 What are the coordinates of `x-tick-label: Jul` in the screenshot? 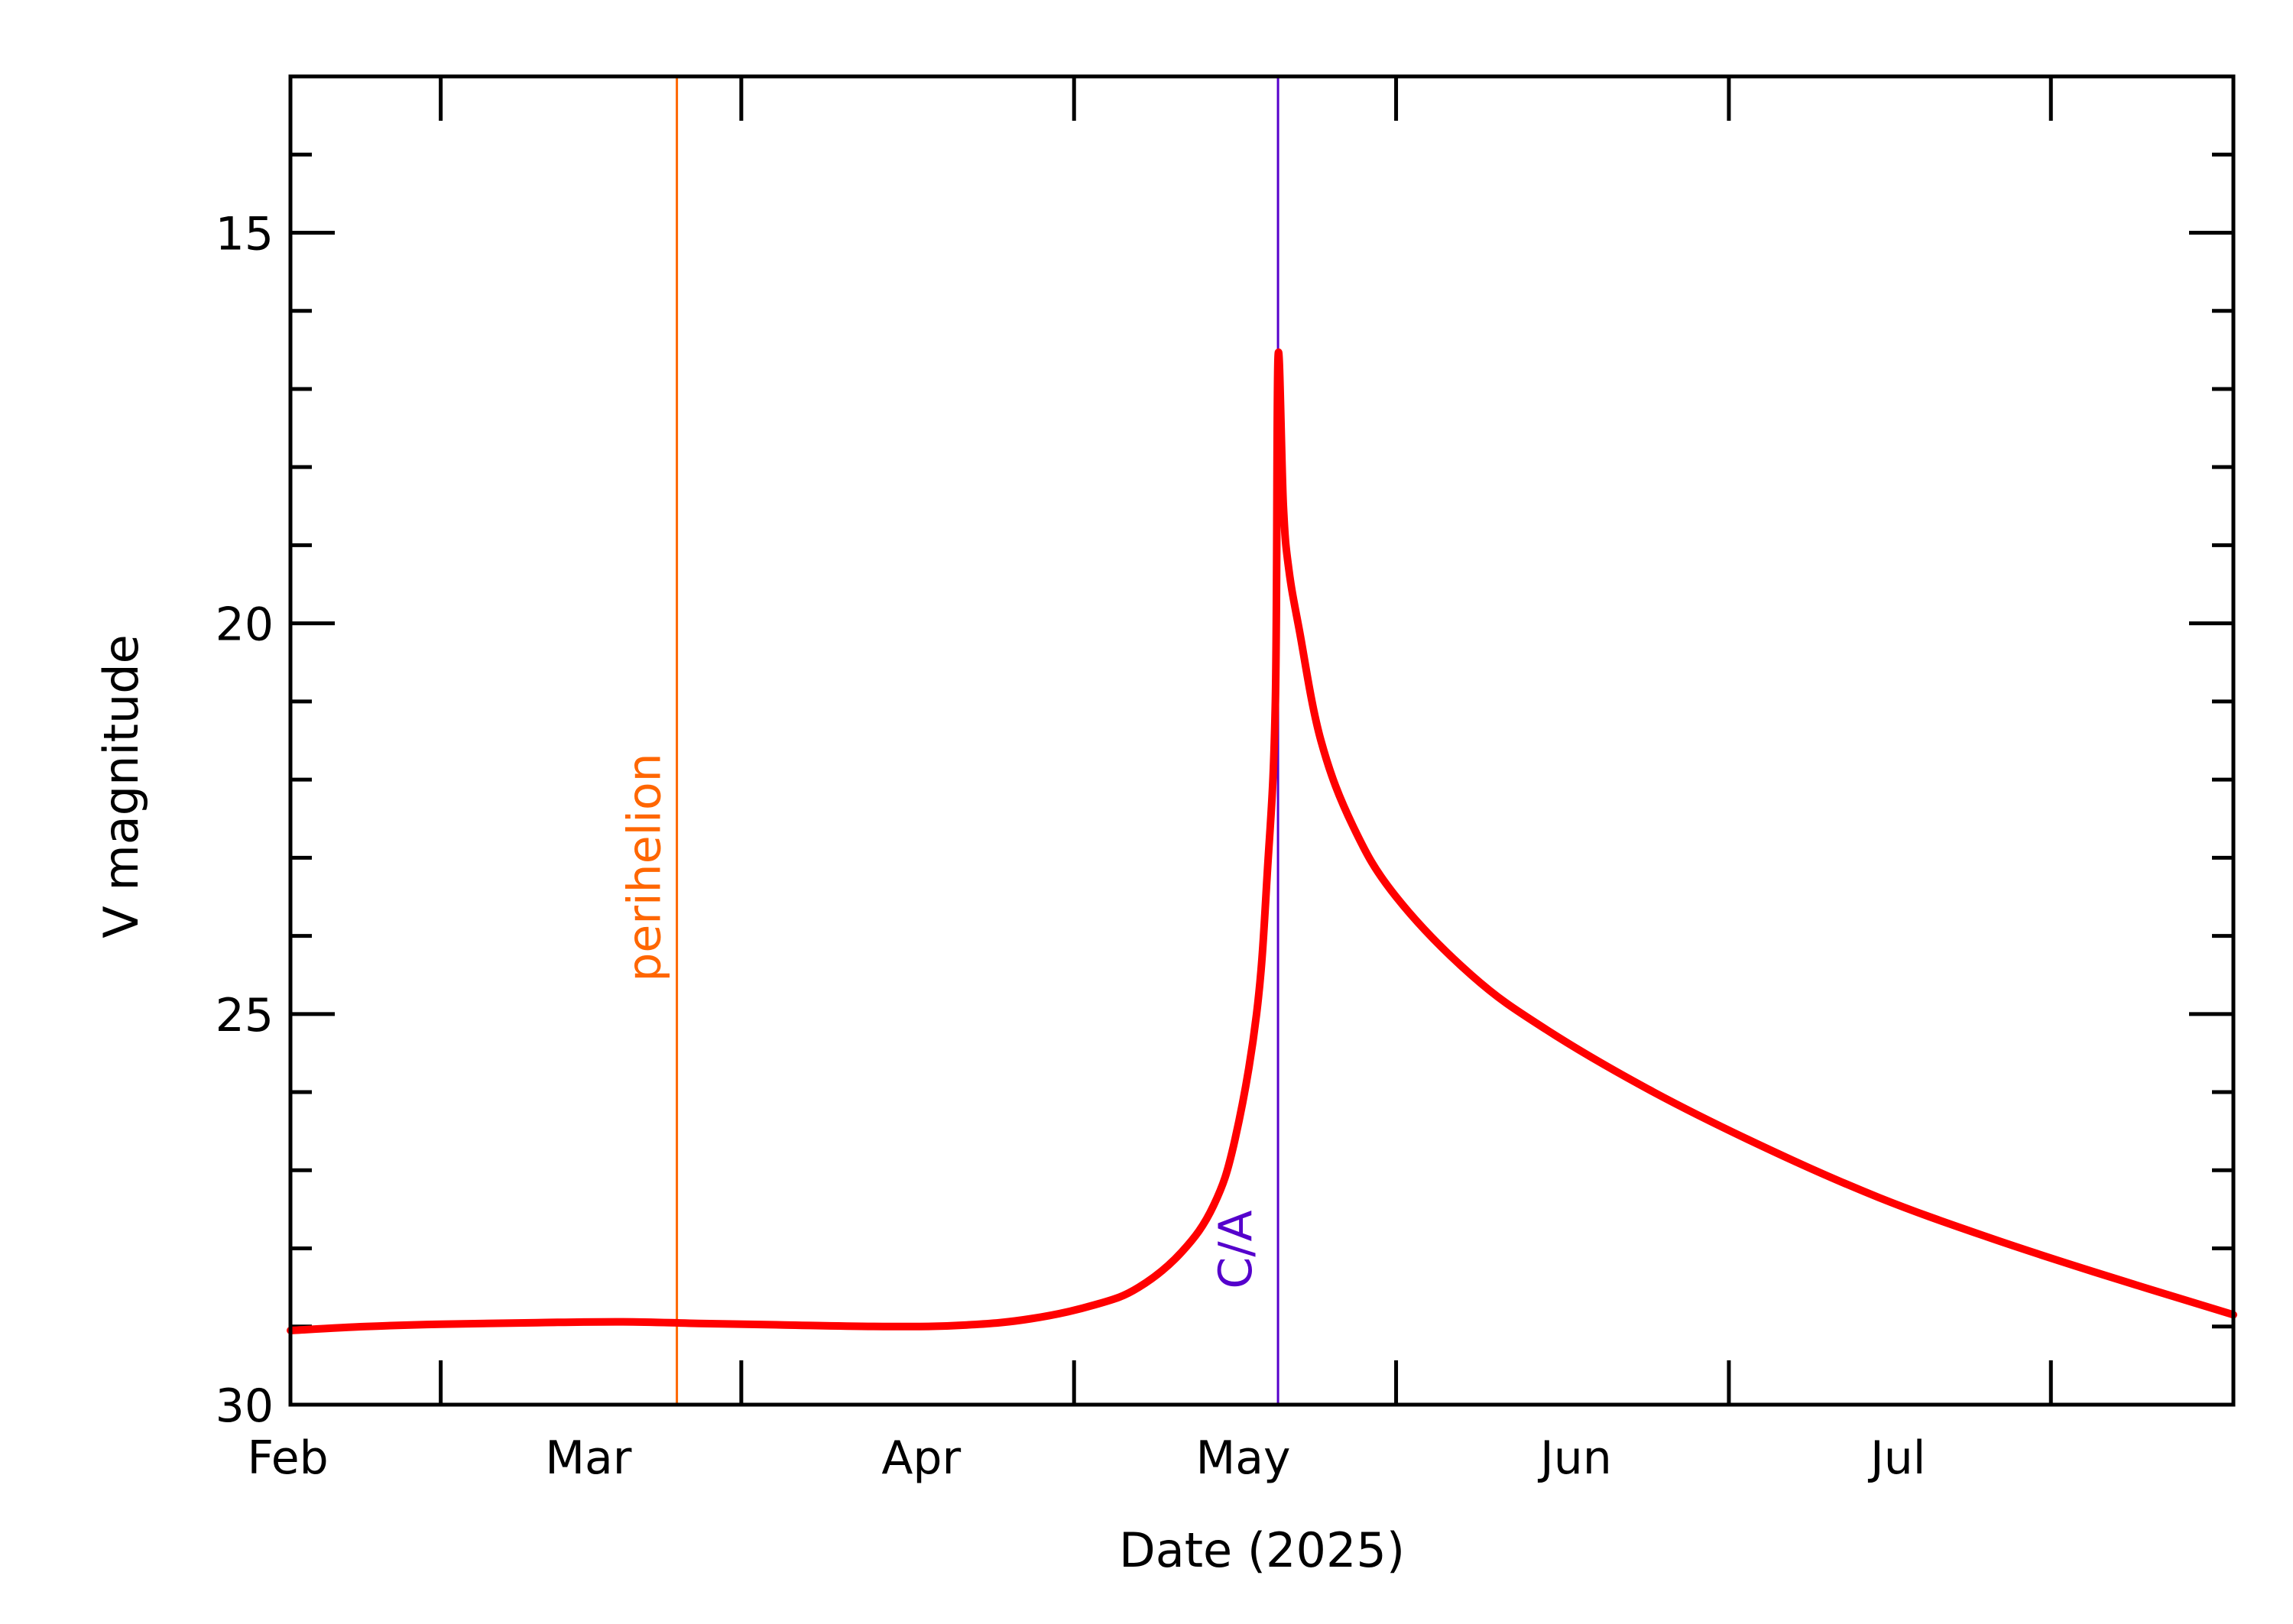 It's located at (1896, 1458).